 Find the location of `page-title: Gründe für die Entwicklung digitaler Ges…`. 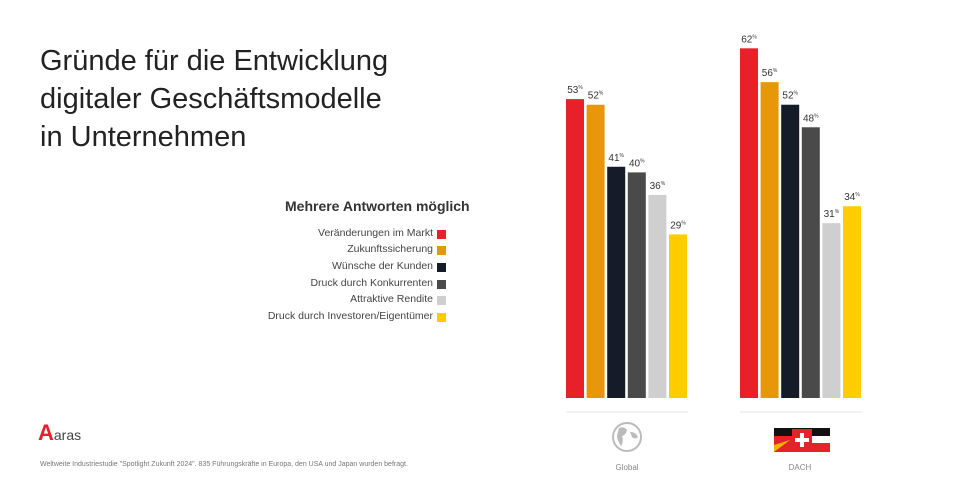

page-title: Gründe für die Entwicklung digitaler Ges… is located at coordinates (270, 99).